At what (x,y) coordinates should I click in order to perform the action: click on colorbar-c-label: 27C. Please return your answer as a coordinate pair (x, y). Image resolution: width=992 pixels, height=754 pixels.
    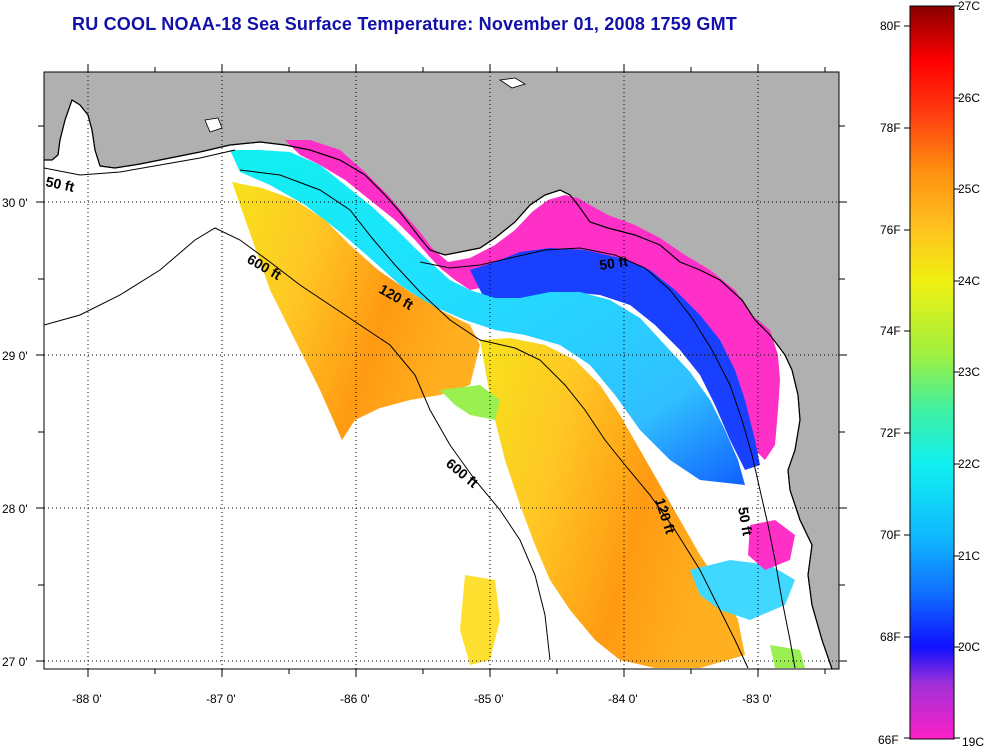
    Looking at the image, I should click on (969, 6).